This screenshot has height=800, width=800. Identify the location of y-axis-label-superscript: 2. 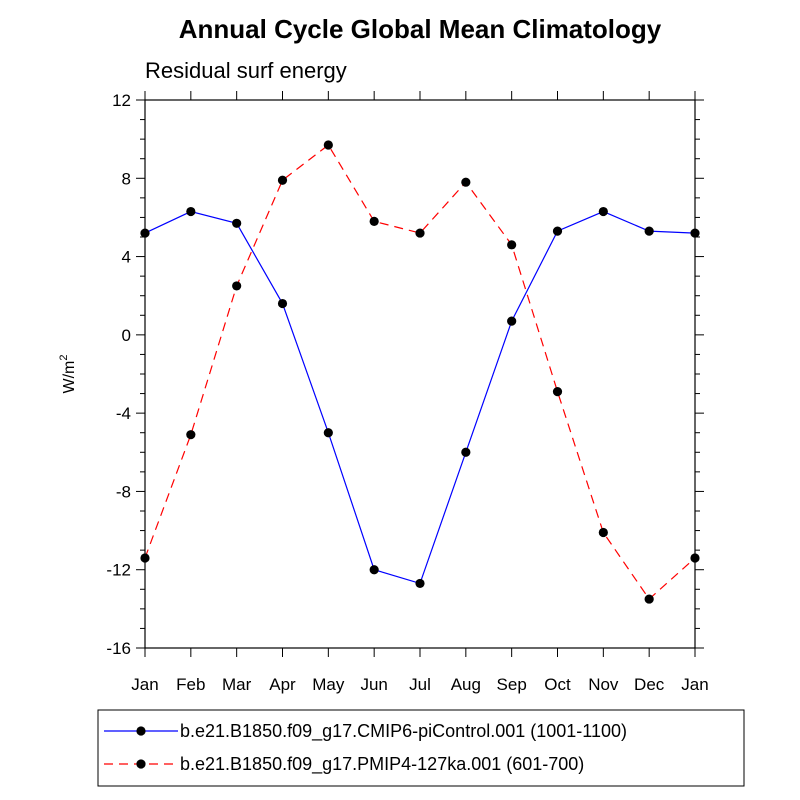
(64, 358).